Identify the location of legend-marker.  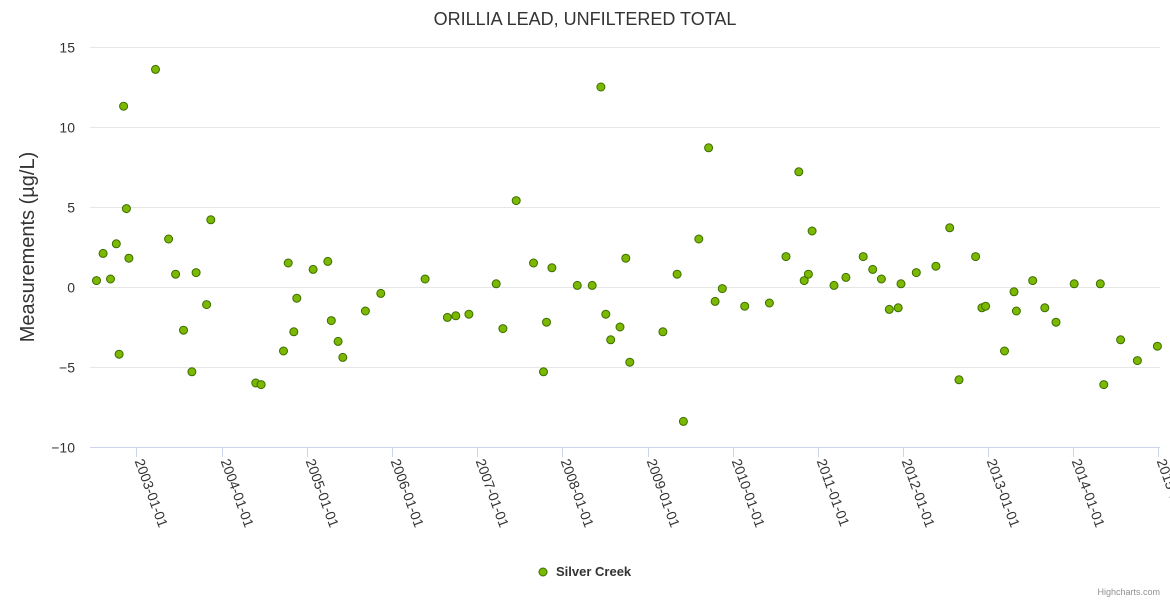
(543, 572).